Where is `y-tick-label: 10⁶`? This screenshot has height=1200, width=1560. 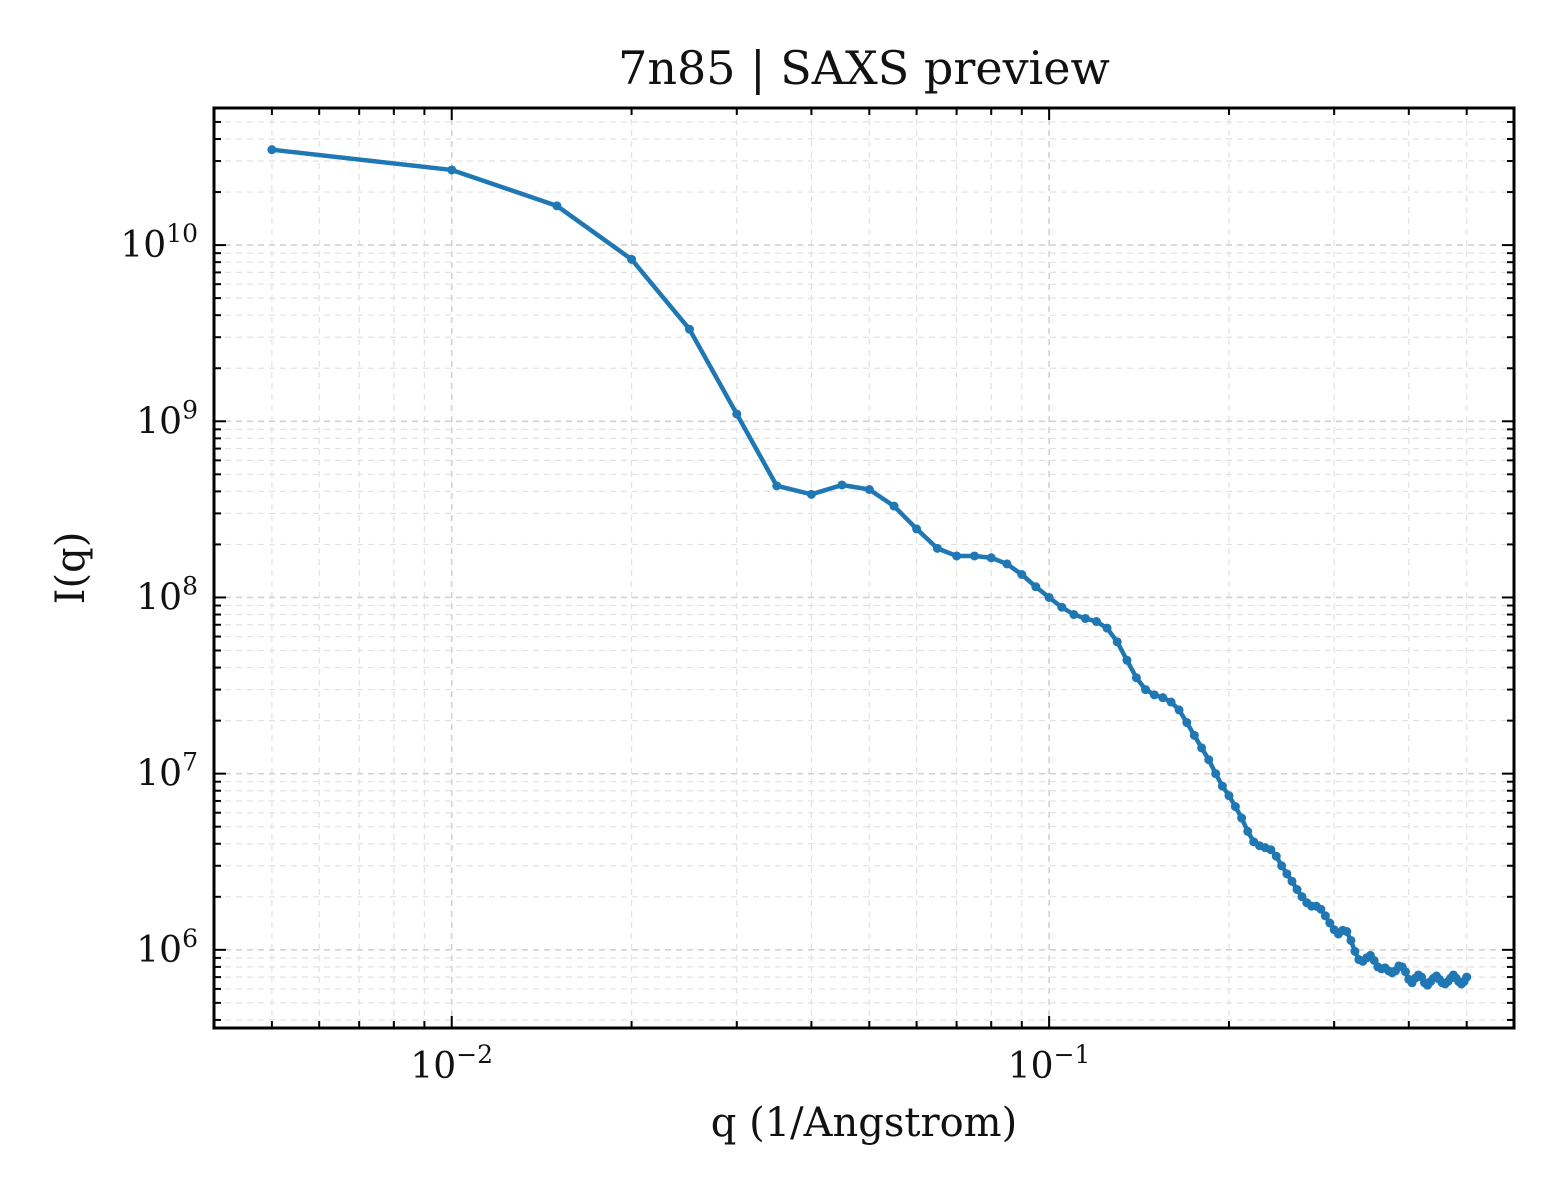
y-tick-label: 10⁶ is located at coordinates (167, 947).